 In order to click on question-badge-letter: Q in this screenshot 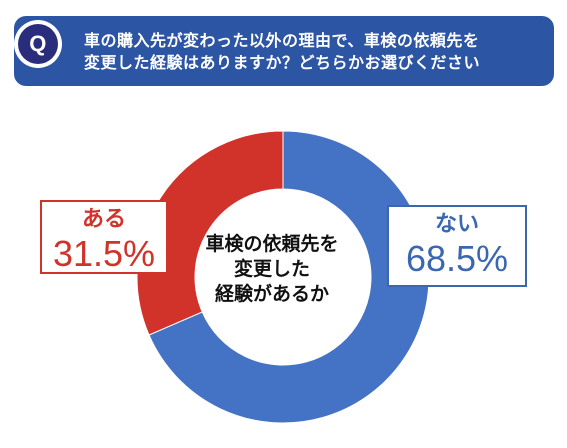, I will do `click(38, 44)`.